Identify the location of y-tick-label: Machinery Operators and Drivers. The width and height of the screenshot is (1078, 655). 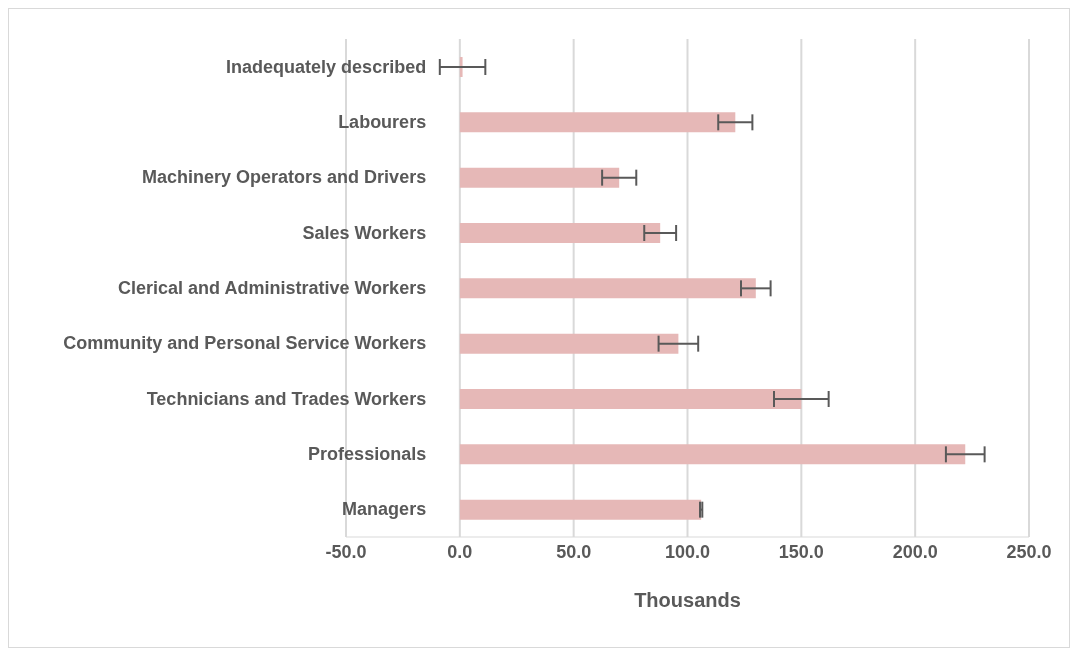
(284, 177).